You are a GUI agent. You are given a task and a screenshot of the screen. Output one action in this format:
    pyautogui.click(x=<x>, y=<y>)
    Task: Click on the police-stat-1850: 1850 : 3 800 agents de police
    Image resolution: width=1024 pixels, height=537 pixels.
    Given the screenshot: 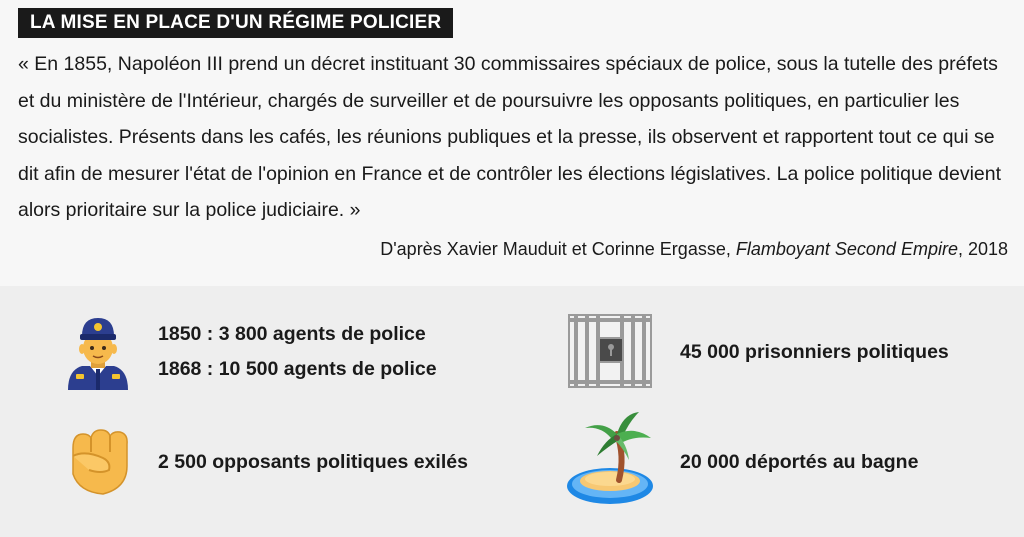 What is the action you would take?
    pyautogui.click(x=292, y=334)
    